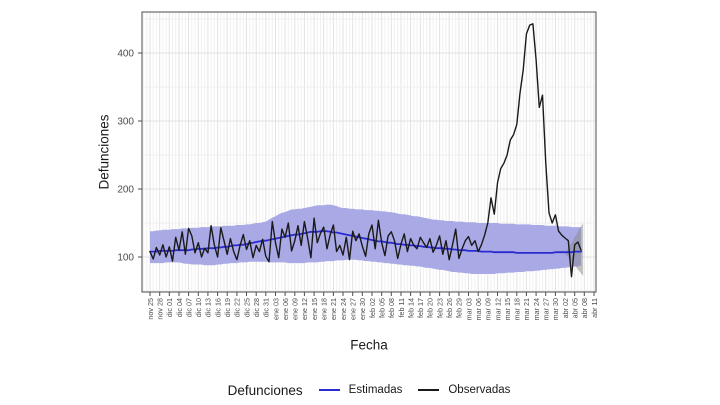  I want to click on x-tick-label: ene 18, so click(324, 309).